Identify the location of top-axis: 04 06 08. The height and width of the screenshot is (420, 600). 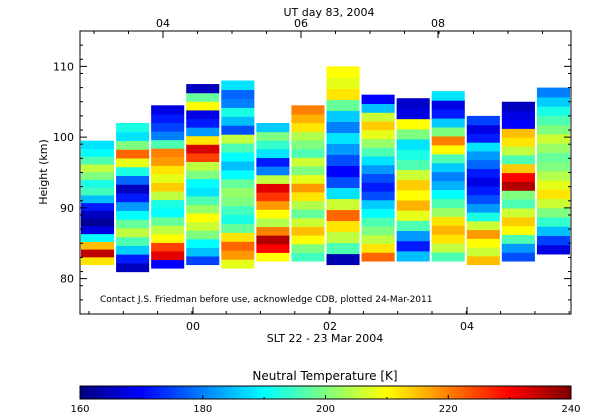
(318, 27).